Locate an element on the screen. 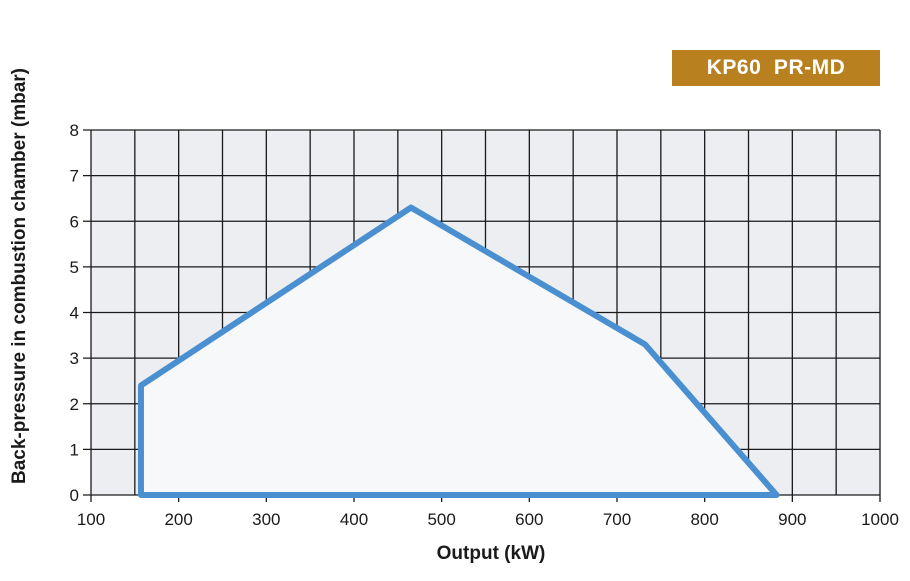  y-tick-label: 4 is located at coordinates (74, 313).